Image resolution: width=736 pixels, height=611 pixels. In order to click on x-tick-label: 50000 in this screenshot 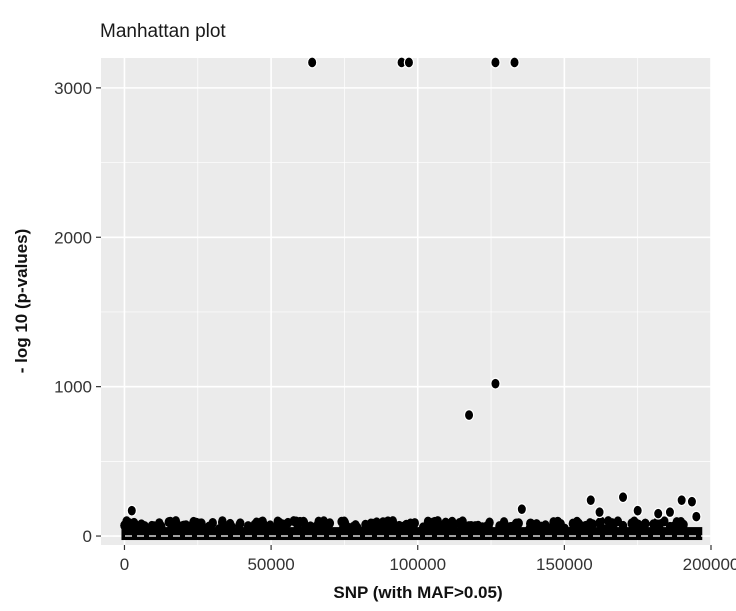, I will do `click(270, 564)`.